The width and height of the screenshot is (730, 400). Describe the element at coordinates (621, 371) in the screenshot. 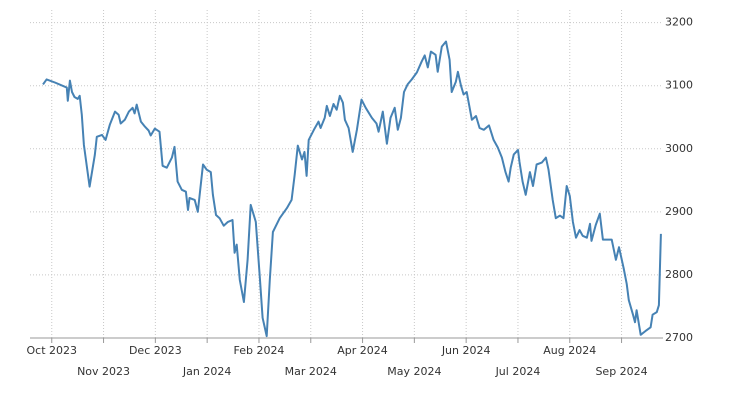

I see `x-tick-label: Sep 2024` at that location.